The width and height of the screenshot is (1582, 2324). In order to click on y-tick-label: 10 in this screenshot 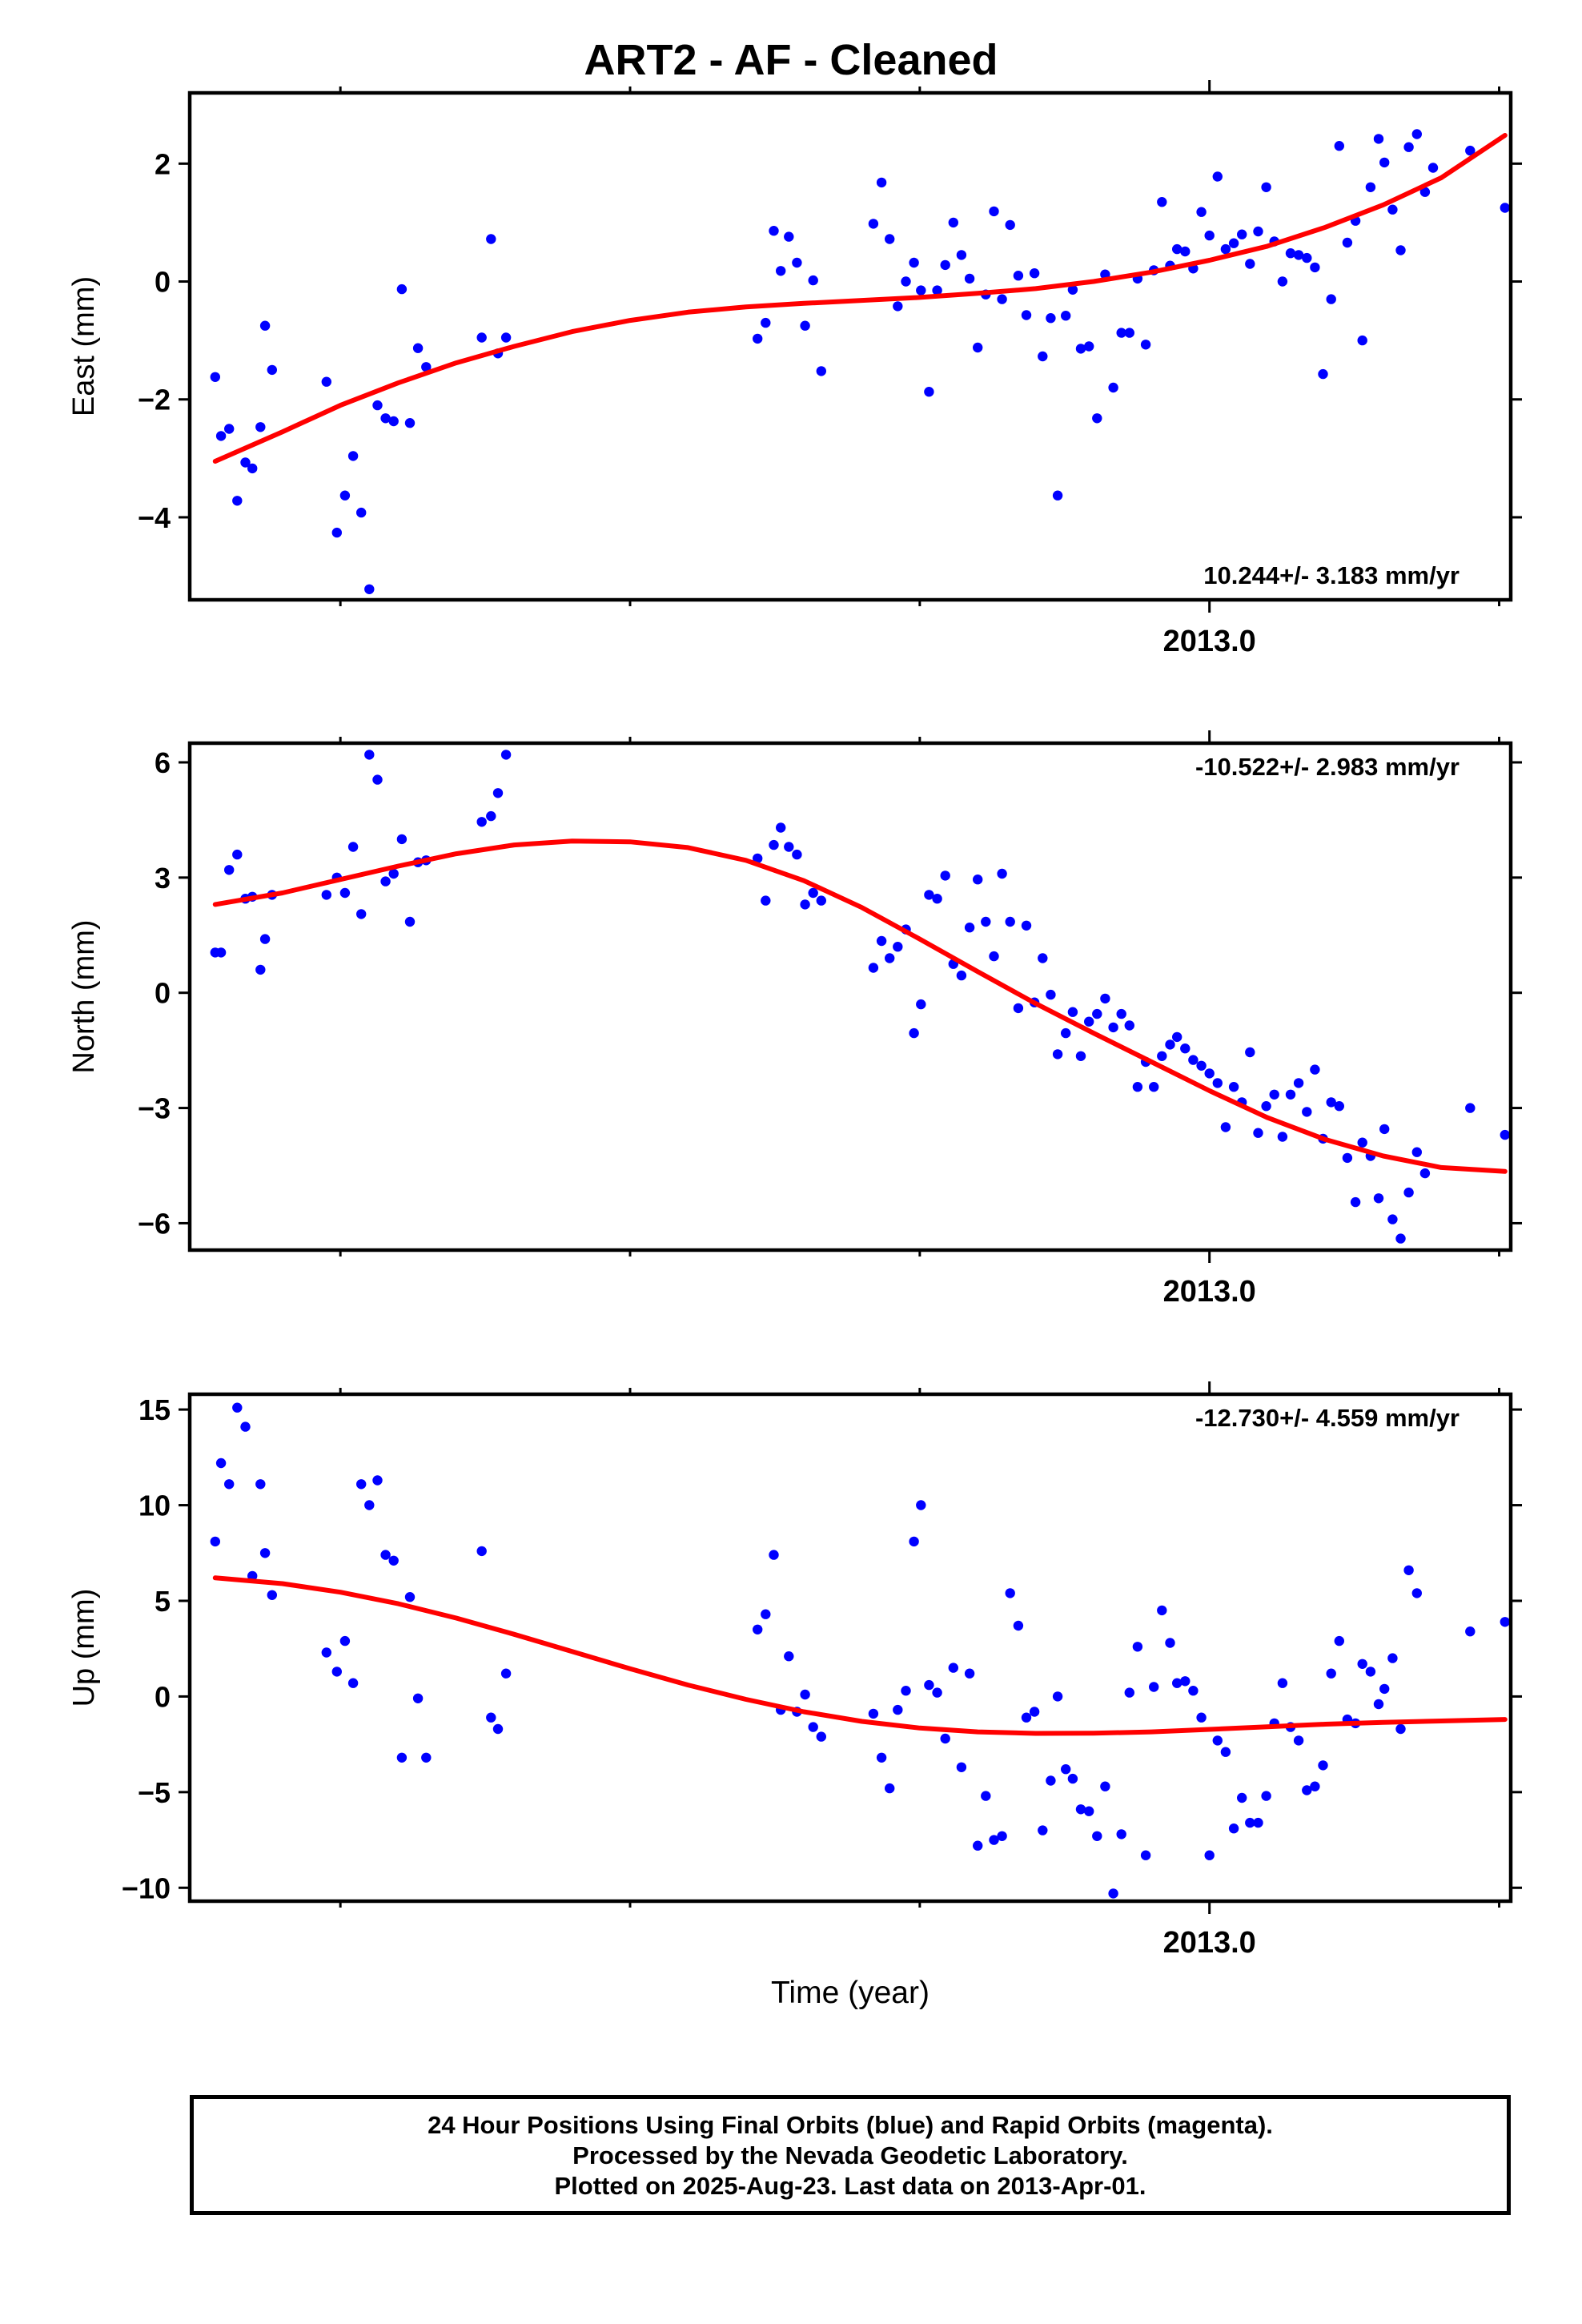, I will do `click(155, 1506)`.